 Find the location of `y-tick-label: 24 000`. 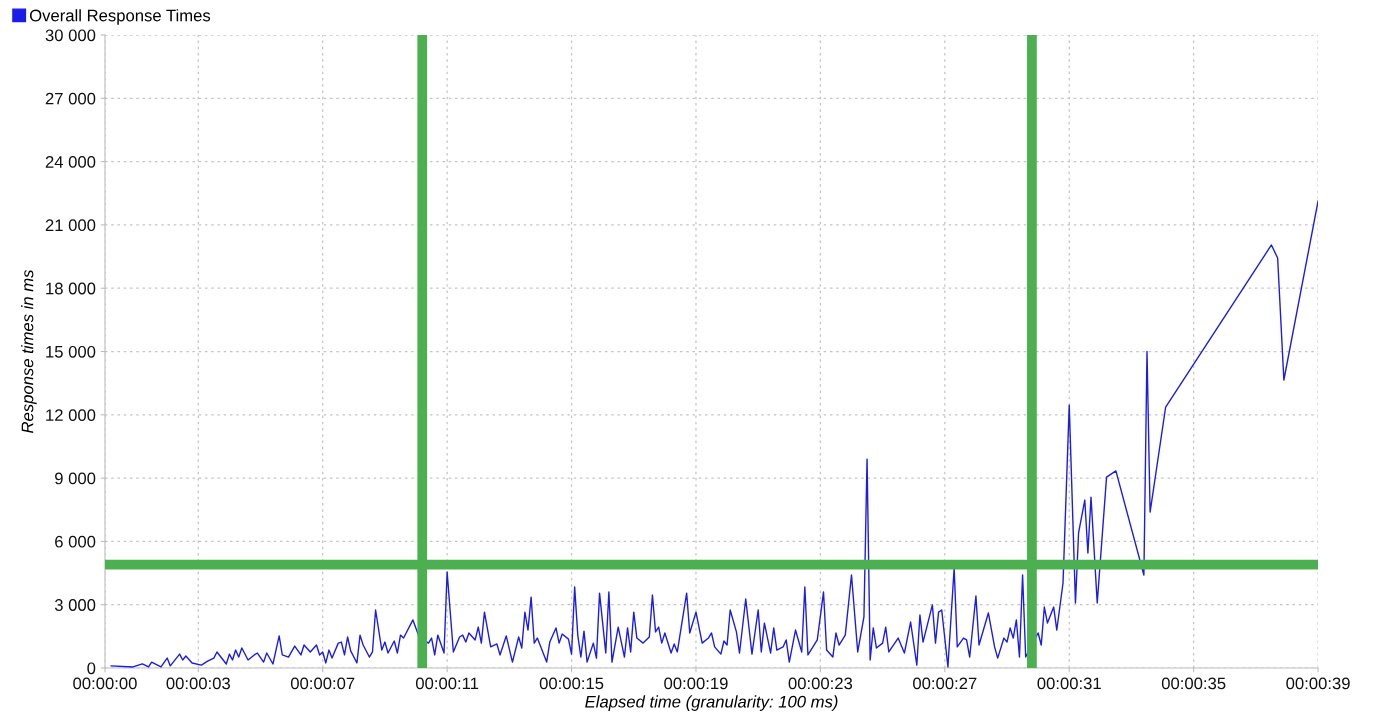

y-tick-label: 24 000 is located at coordinates (70, 162).